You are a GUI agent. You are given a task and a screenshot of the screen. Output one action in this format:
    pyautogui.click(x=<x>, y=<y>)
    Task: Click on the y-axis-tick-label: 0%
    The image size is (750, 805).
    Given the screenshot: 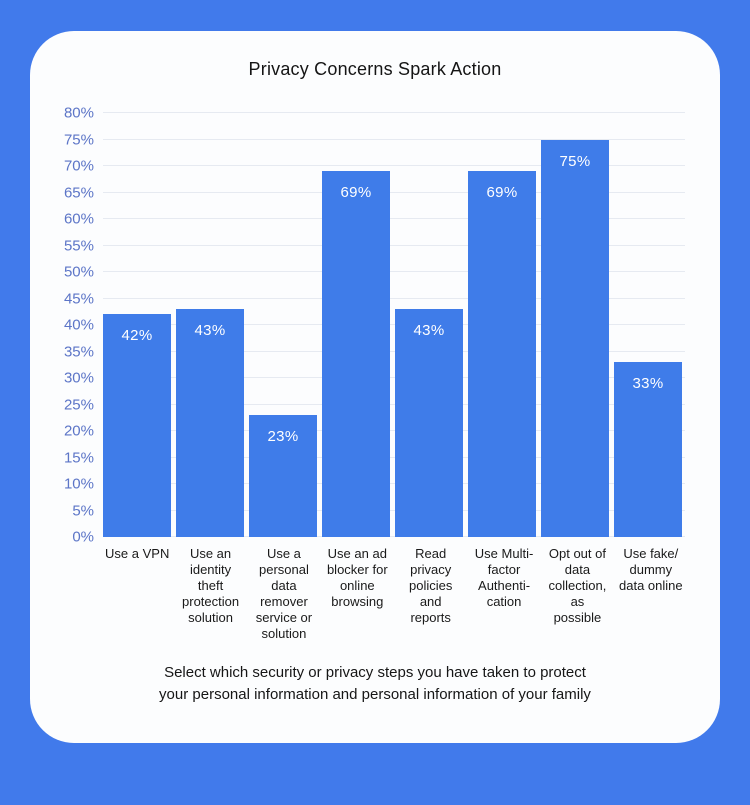 What is the action you would take?
    pyautogui.click(x=83, y=537)
    